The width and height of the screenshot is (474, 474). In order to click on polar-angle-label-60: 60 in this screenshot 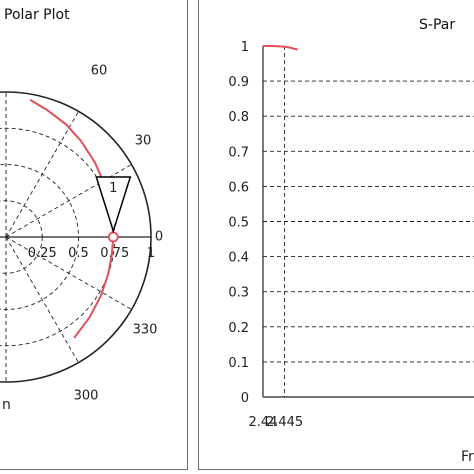, I will do `click(99, 71)`.